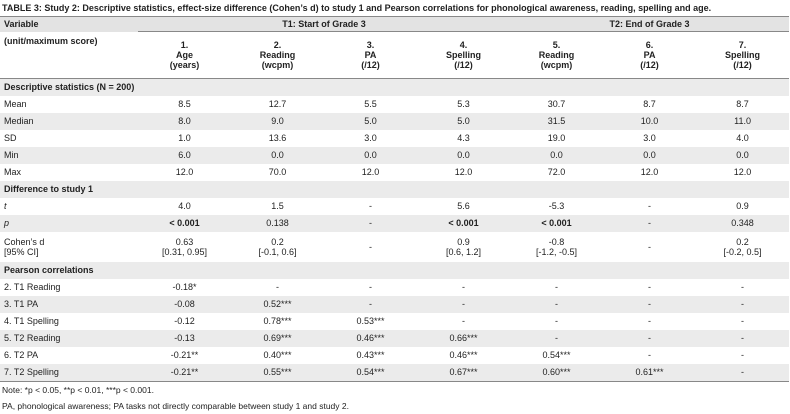 The height and width of the screenshot is (414, 790). What do you see at coordinates (69, 155) in the screenshot?
I see `row-label: Min` at bounding box center [69, 155].